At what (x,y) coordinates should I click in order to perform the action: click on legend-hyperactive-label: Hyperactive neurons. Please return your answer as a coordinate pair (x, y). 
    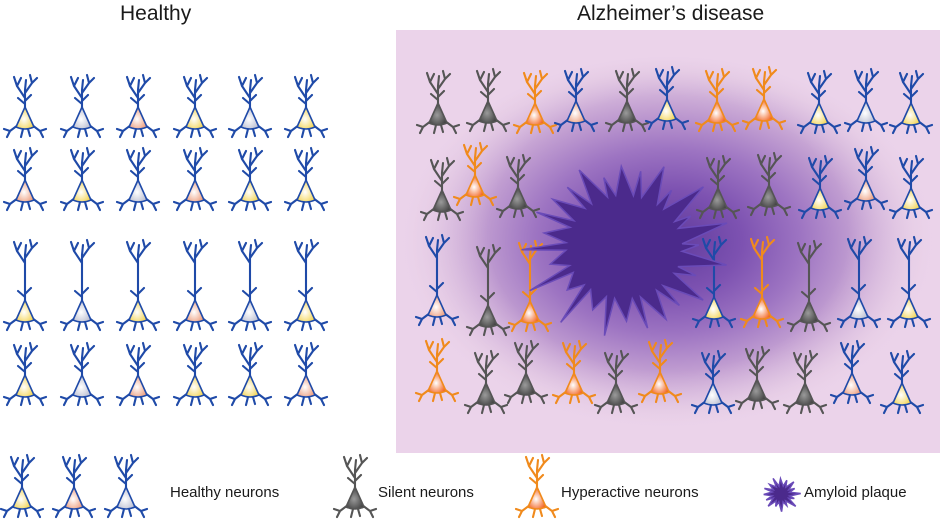
    Looking at the image, I should click on (630, 492).